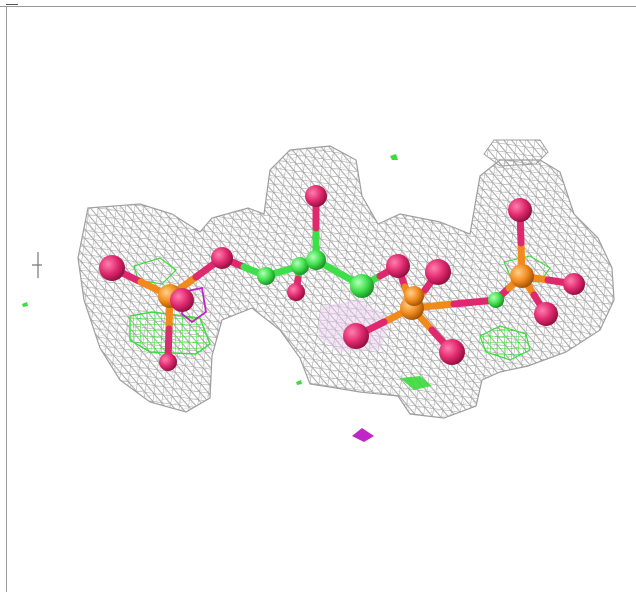 The width and height of the screenshot is (636, 592). What do you see at coordinates (12, 4) in the screenshot?
I see `viewport-corner-tick` at bounding box center [12, 4].